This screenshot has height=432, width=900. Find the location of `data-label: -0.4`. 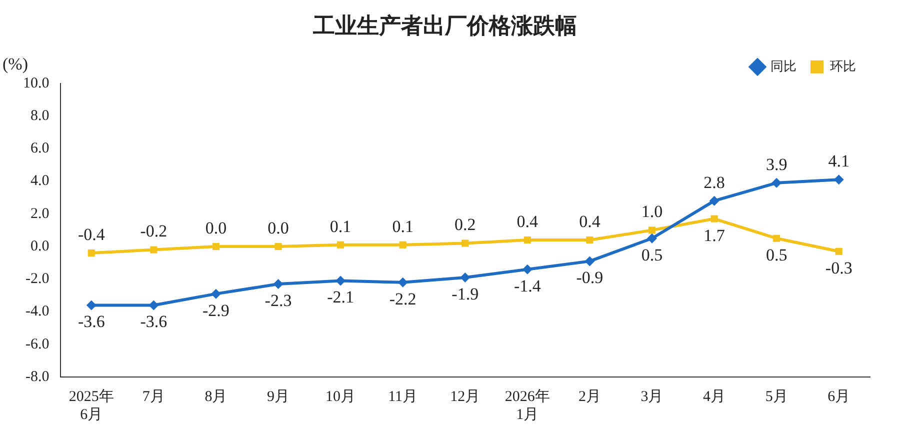

data-label: -0.4 is located at coordinates (92, 234).